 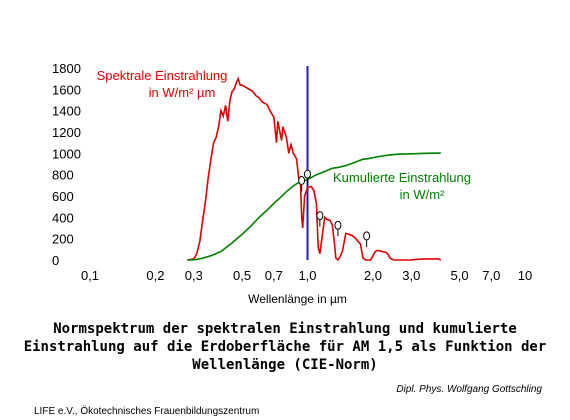 I want to click on y-tick-label: 800, so click(x=63, y=175).